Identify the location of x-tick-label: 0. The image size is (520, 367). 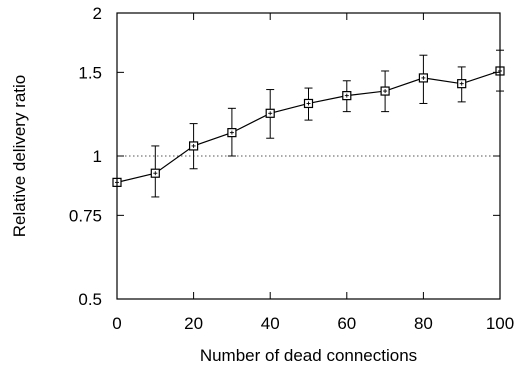
(116, 323).